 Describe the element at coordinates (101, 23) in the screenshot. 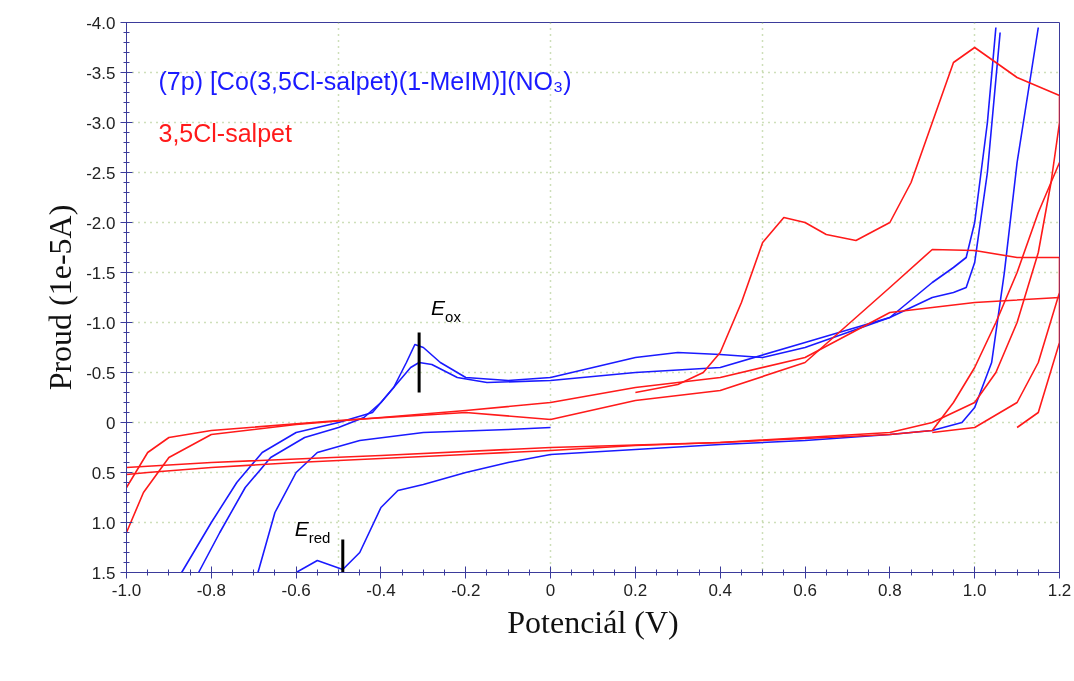

I see `y-tick-label: -4.0` at that location.